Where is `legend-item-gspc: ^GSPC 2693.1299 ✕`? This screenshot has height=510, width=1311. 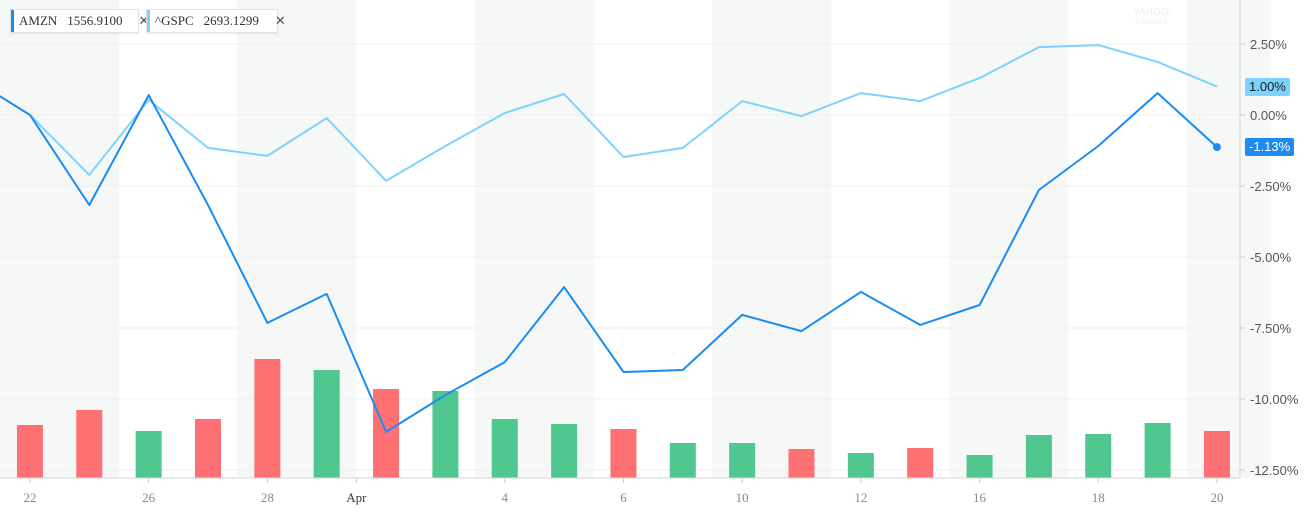
legend-item-gspc: ^GSPC 2693.1299 ✕ is located at coordinates (216, 21).